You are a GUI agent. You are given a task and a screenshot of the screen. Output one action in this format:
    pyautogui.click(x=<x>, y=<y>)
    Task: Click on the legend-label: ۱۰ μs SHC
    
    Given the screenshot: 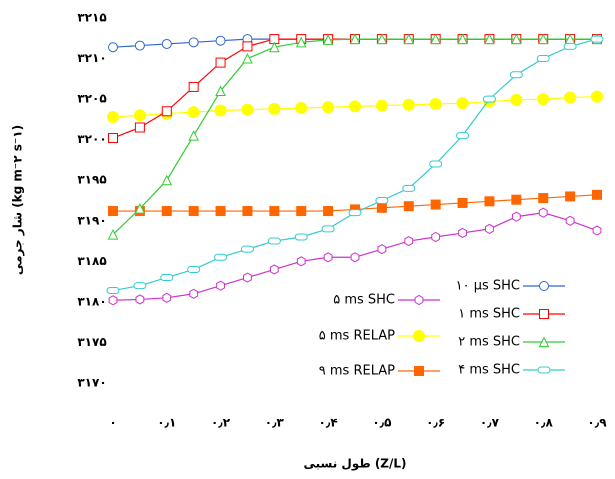 What is the action you would take?
    pyautogui.click(x=488, y=286)
    